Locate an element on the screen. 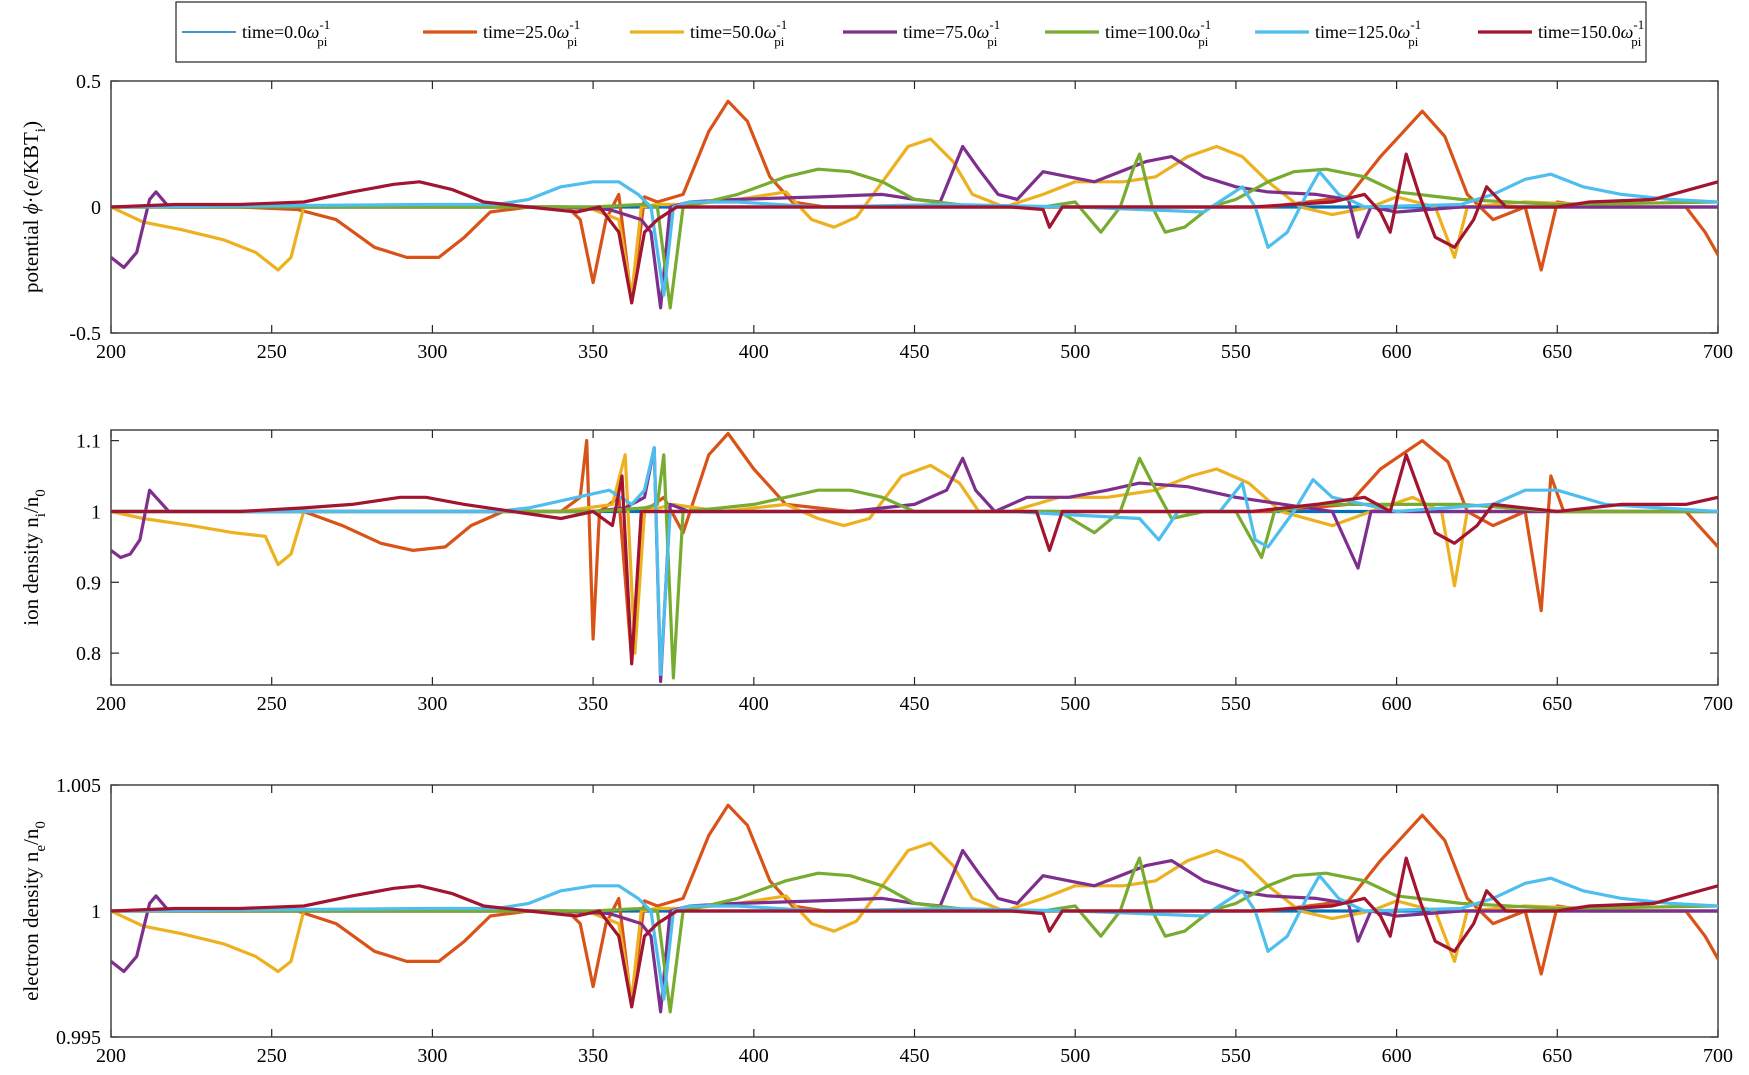 This screenshot has width=1749, height=1075. legend-entry-label: time=50.0ω-1 pi is located at coordinates (738, 33).